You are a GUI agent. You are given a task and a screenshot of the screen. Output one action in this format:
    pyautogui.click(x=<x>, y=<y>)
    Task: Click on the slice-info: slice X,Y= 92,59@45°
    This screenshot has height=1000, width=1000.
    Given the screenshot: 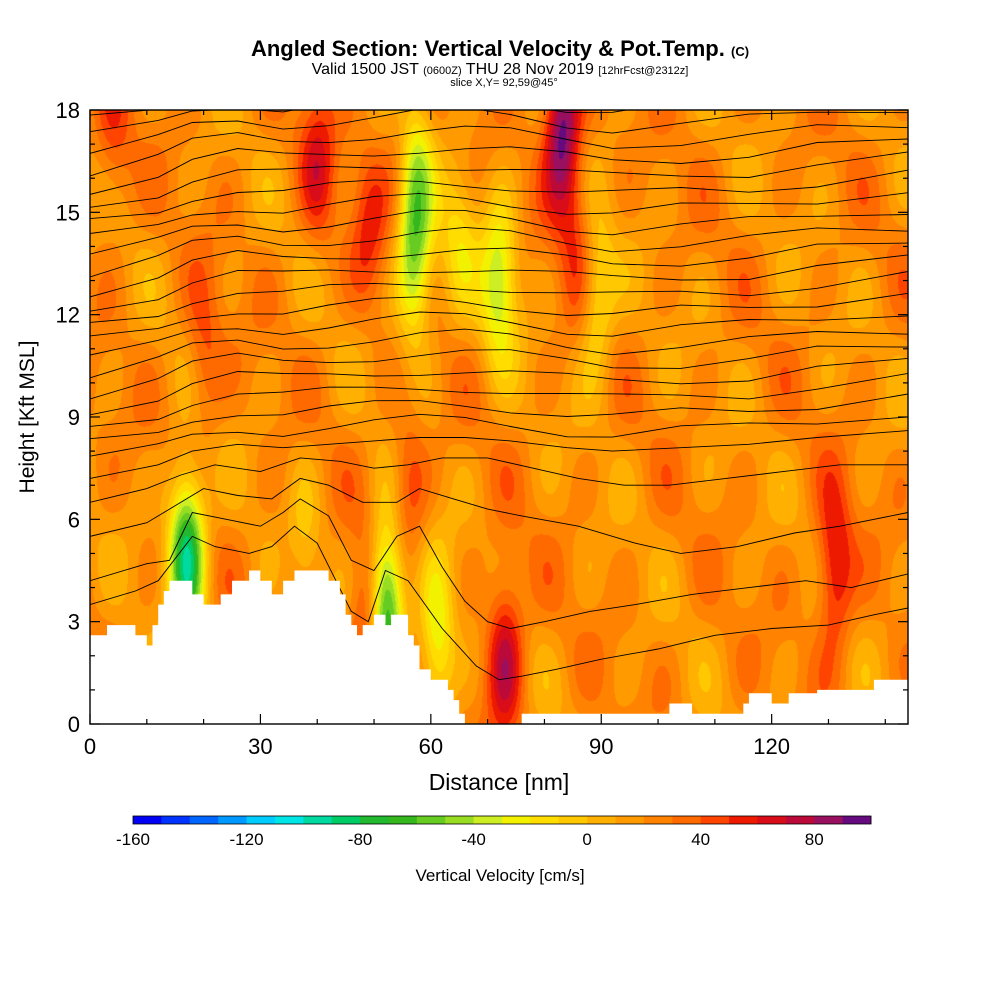 What is the action you would take?
    pyautogui.click(x=504, y=83)
    